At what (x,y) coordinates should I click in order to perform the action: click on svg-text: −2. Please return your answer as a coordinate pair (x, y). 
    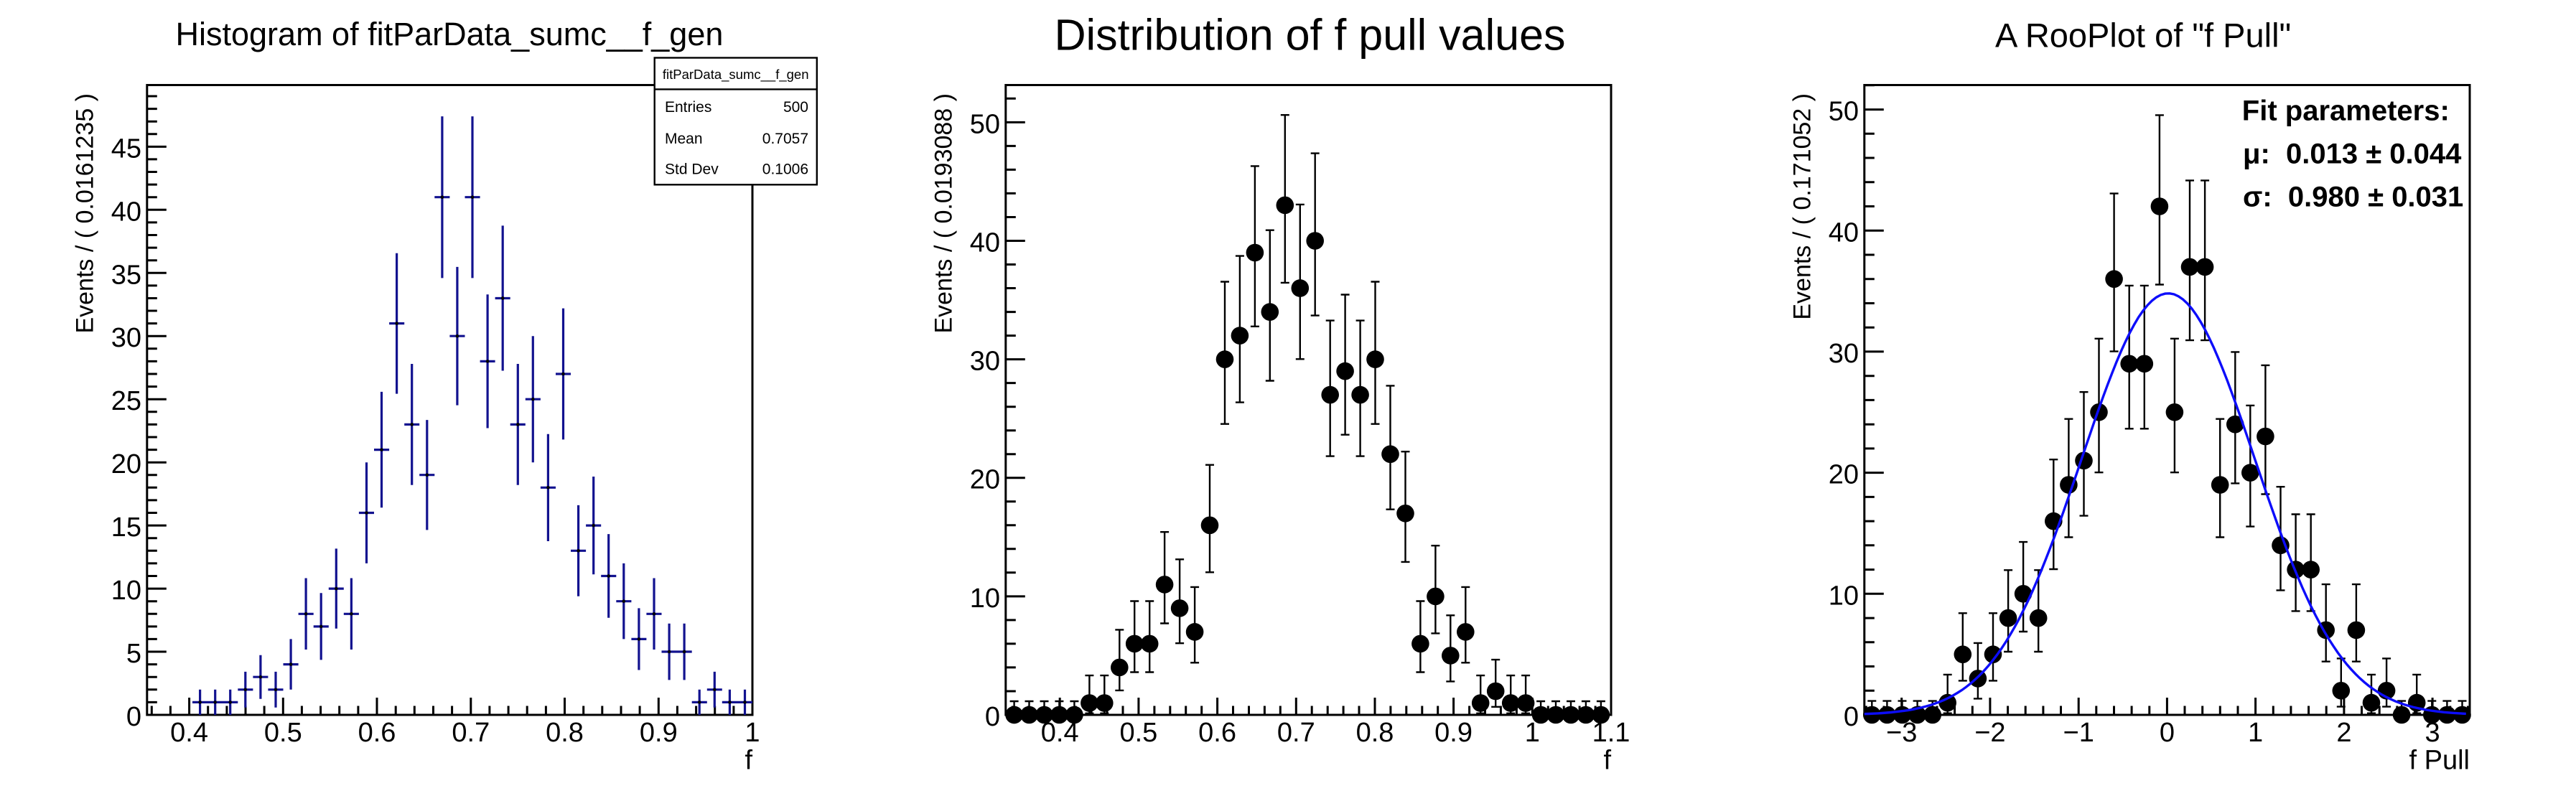
    Looking at the image, I should click on (1989, 733).